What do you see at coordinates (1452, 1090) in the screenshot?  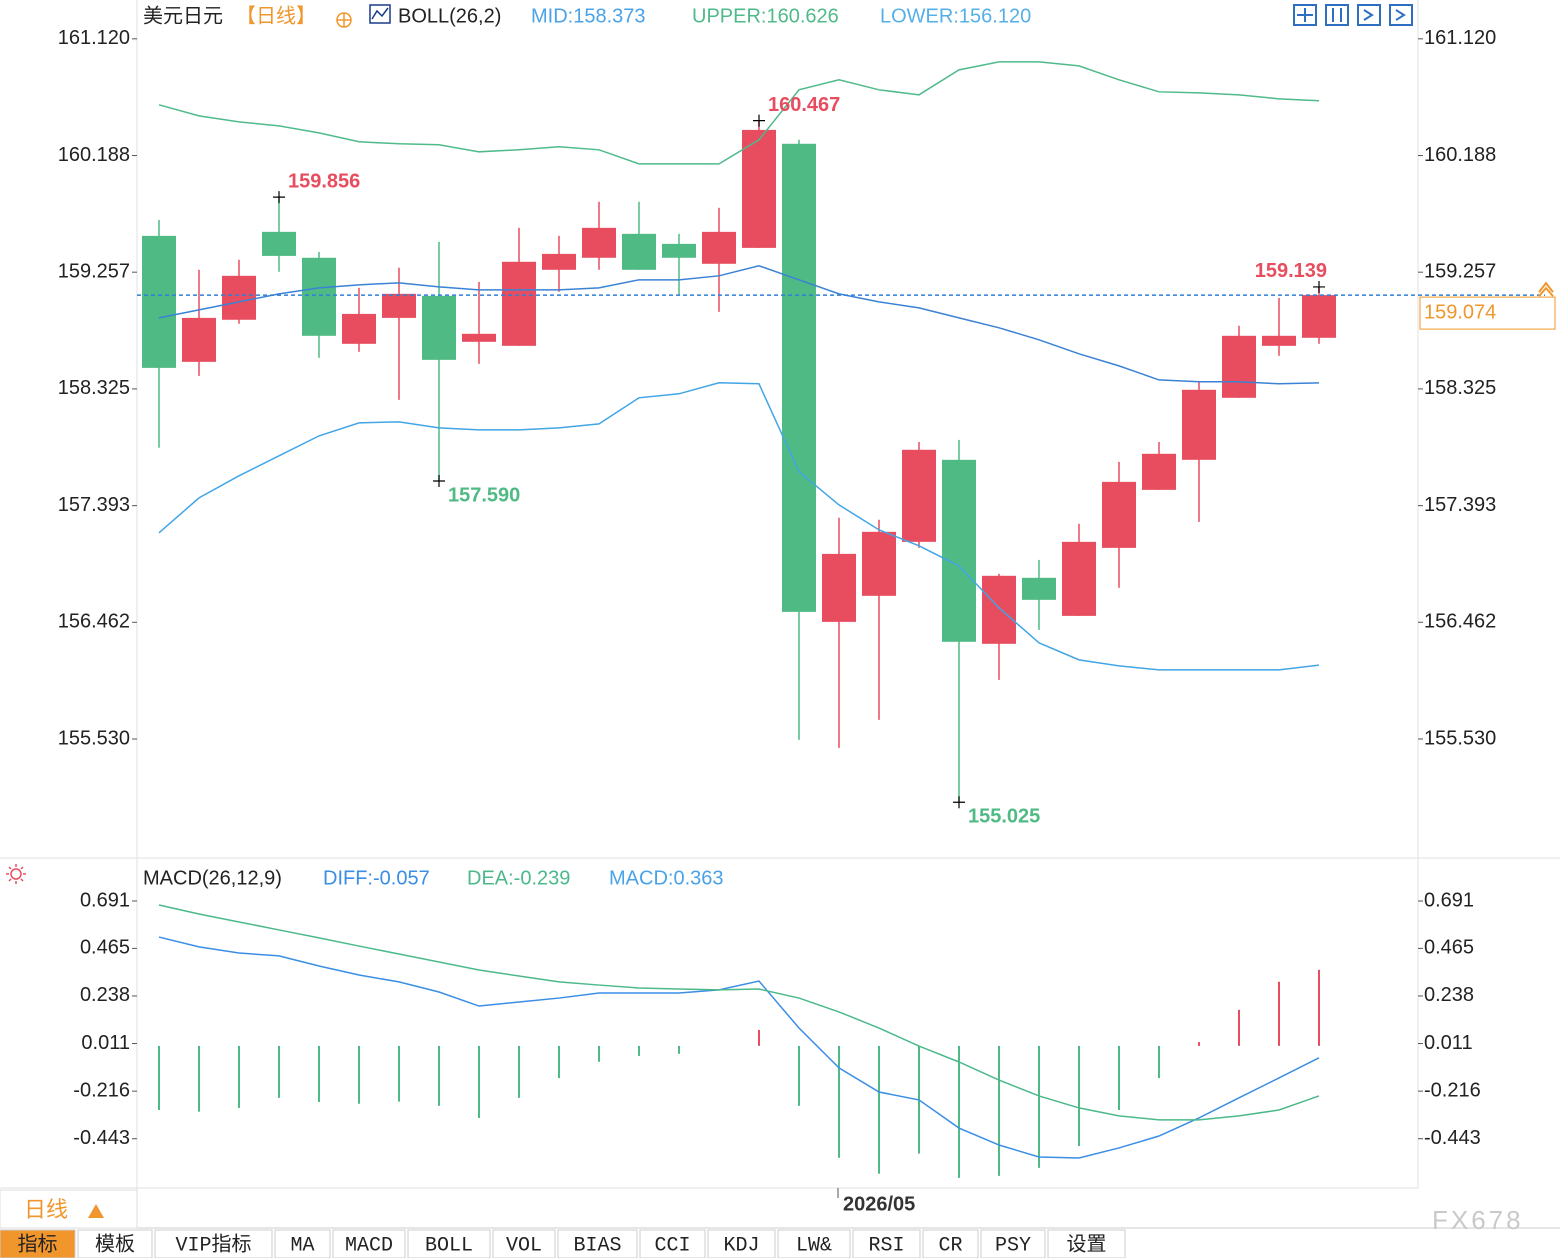 I see `y-tick-label-right: -0.216` at bounding box center [1452, 1090].